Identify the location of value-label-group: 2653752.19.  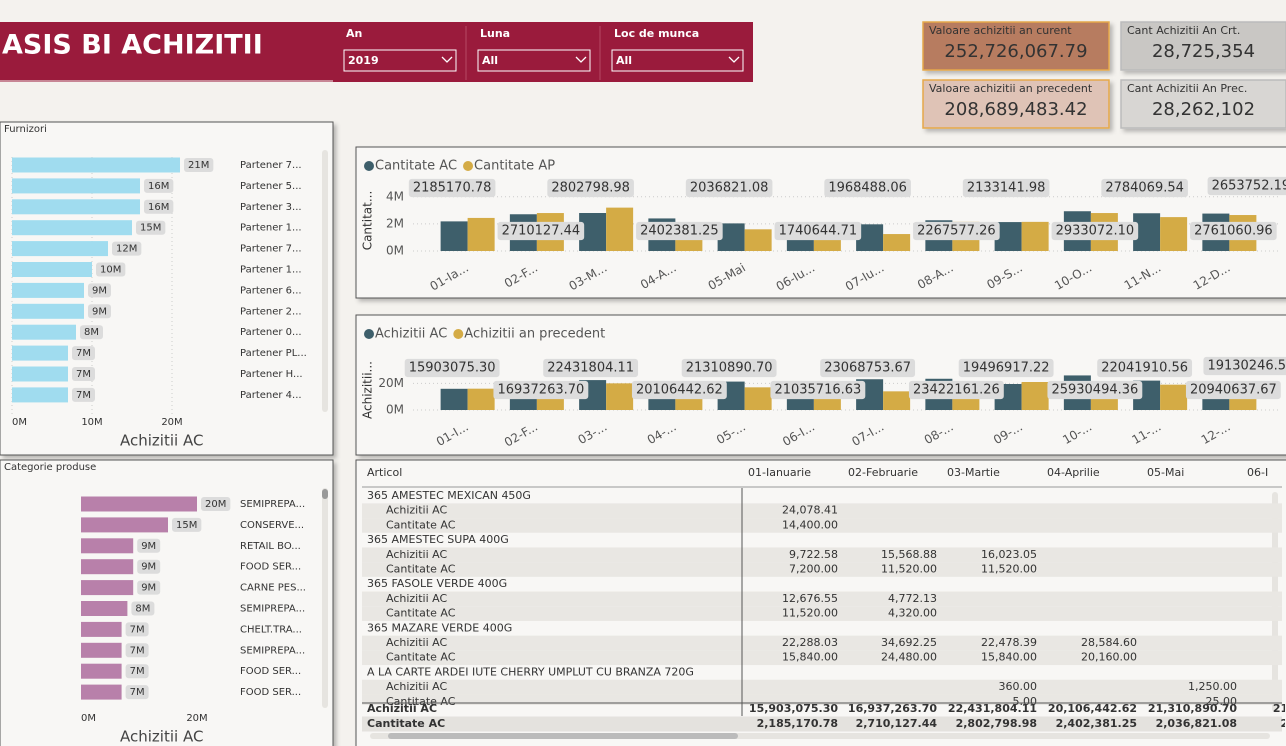
(1246, 186).